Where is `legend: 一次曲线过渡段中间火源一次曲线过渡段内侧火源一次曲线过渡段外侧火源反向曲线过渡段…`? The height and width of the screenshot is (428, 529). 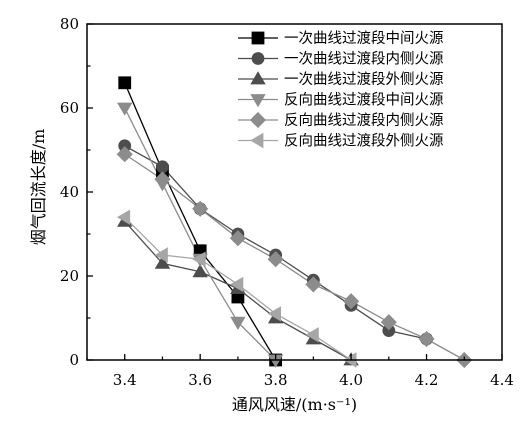 legend: 一次曲线过渡段中间火源一次曲线过渡段内侧火源一次曲线过渡段外侧火源反向曲线过渡段… is located at coordinates (341, 90).